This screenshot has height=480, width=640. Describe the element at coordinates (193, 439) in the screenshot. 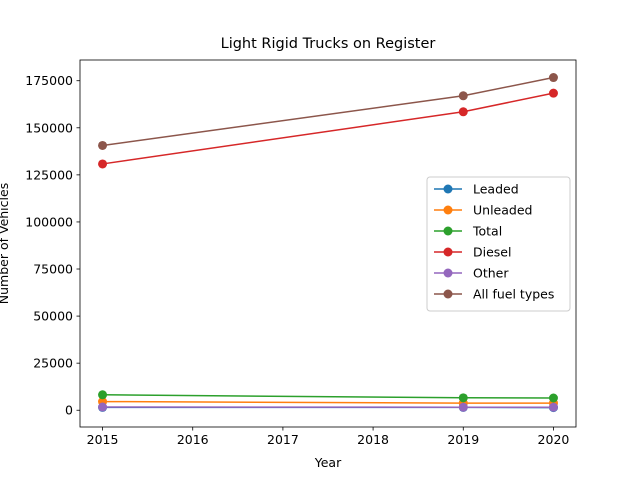

I see `x-tick-label: 2016` at that location.